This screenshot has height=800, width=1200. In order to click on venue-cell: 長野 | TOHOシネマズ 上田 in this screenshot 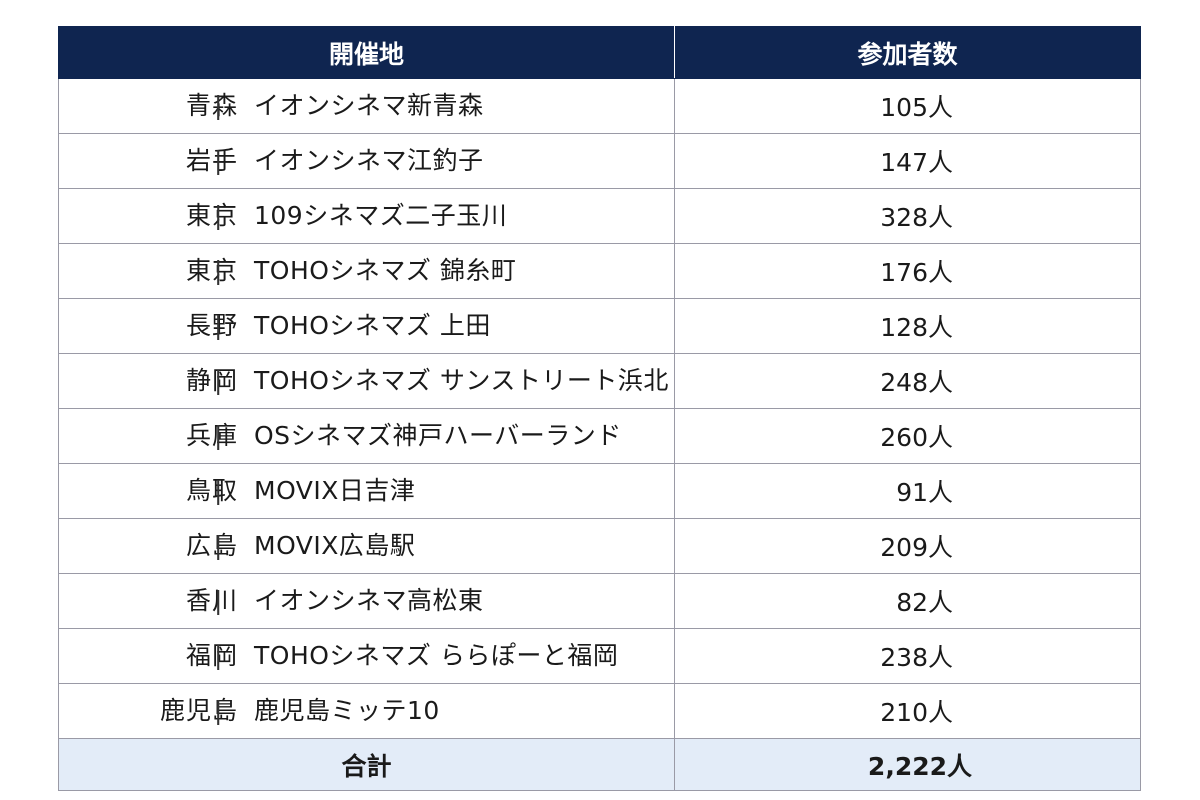, I will do `click(366, 326)`.